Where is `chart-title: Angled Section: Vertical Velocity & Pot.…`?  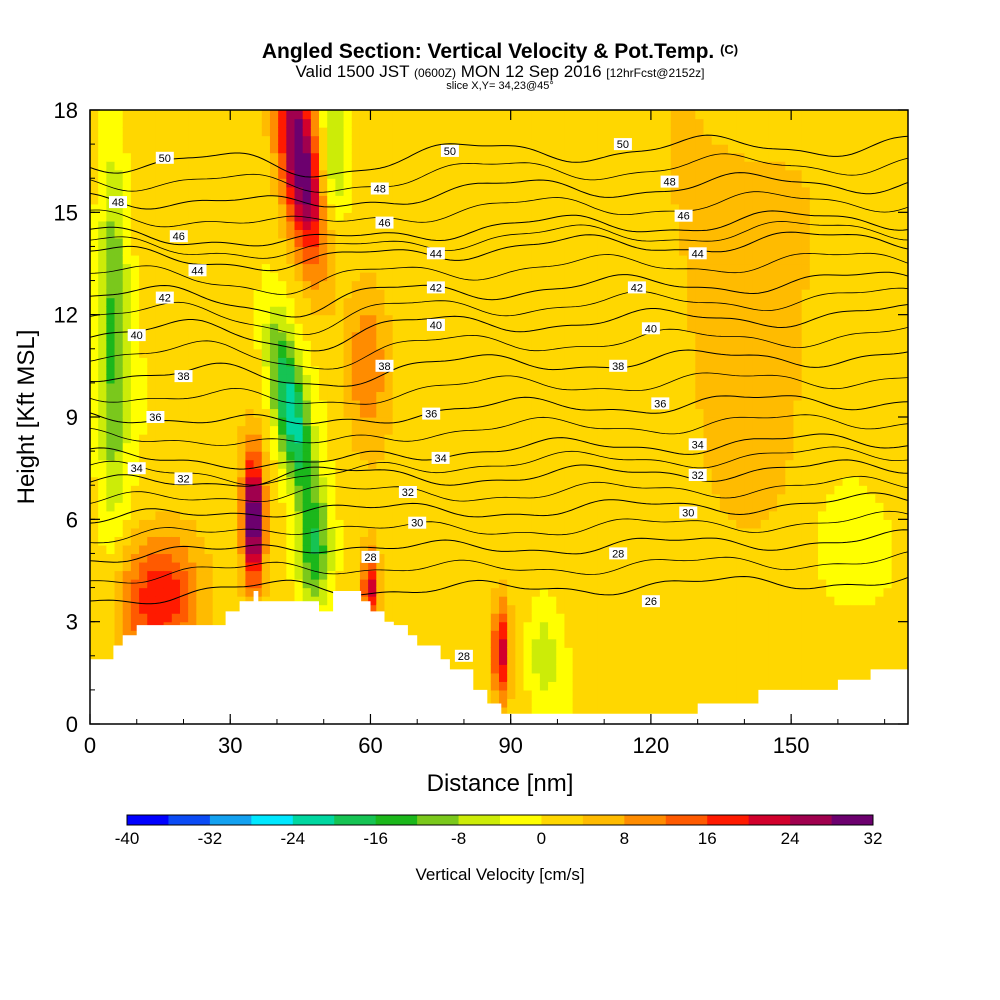 chart-title: Angled Section: Vertical Velocity & Pot.… is located at coordinates (488, 51).